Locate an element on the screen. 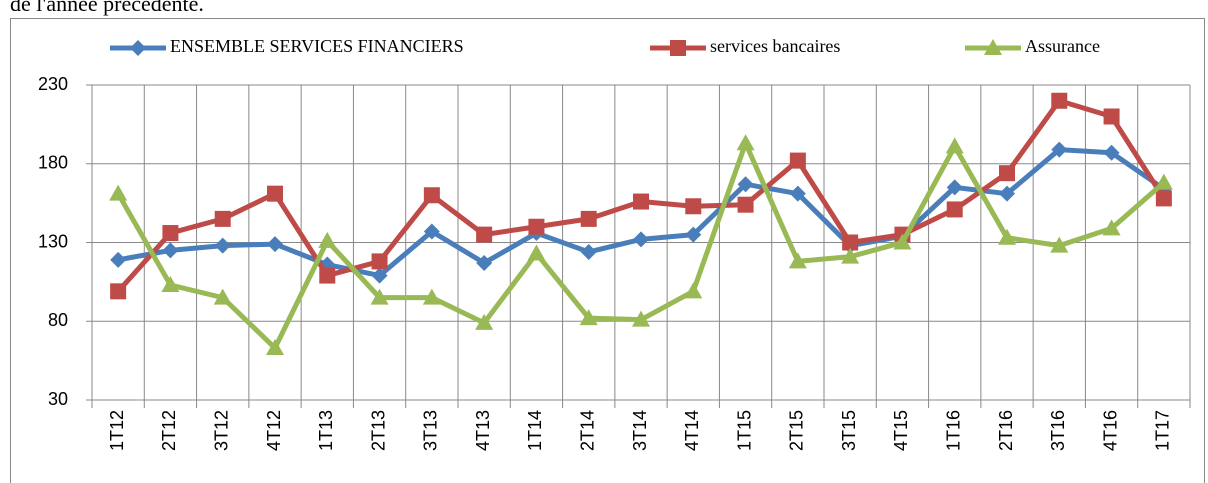  x-tick-label: 4T15 is located at coordinates (901, 430).